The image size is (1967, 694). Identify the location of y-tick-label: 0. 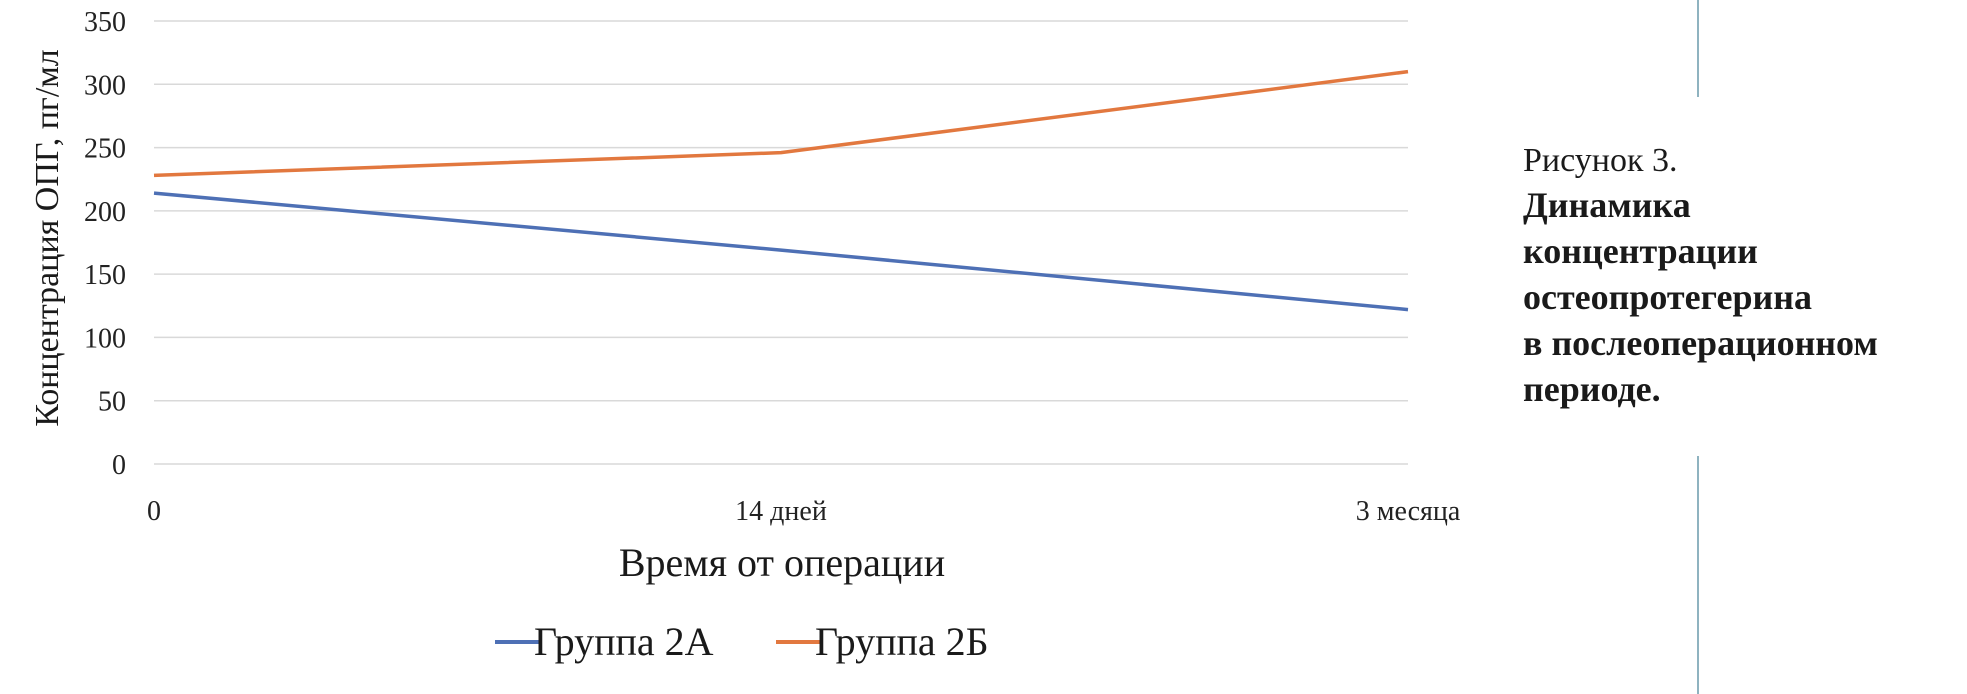
(119, 465).